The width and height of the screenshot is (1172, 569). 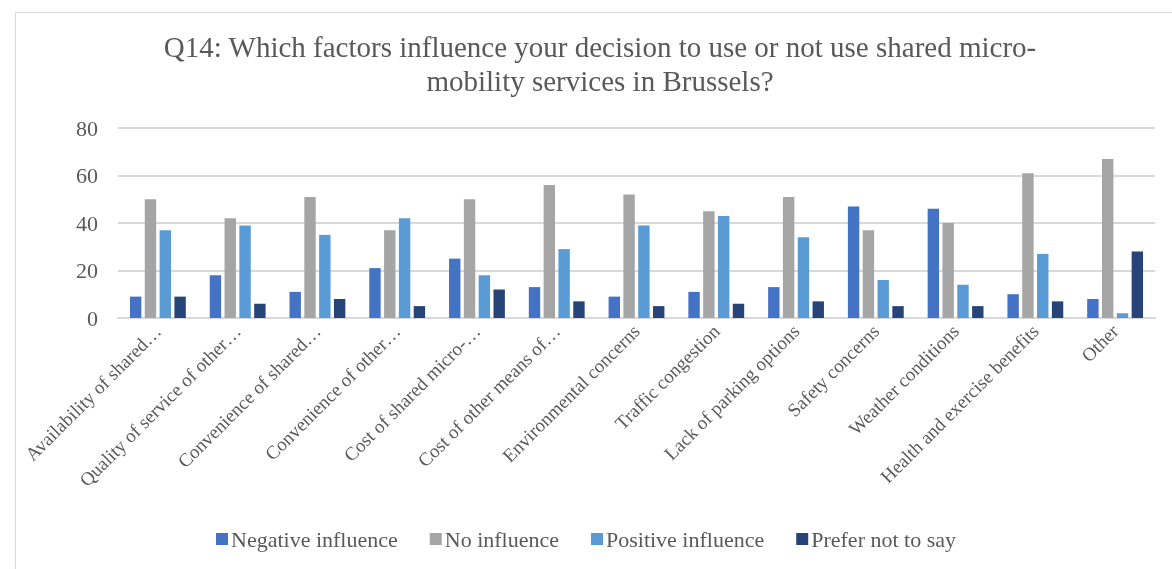 What do you see at coordinates (501, 539) in the screenshot?
I see `legend-label: No influence` at bounding box center [501, 539].